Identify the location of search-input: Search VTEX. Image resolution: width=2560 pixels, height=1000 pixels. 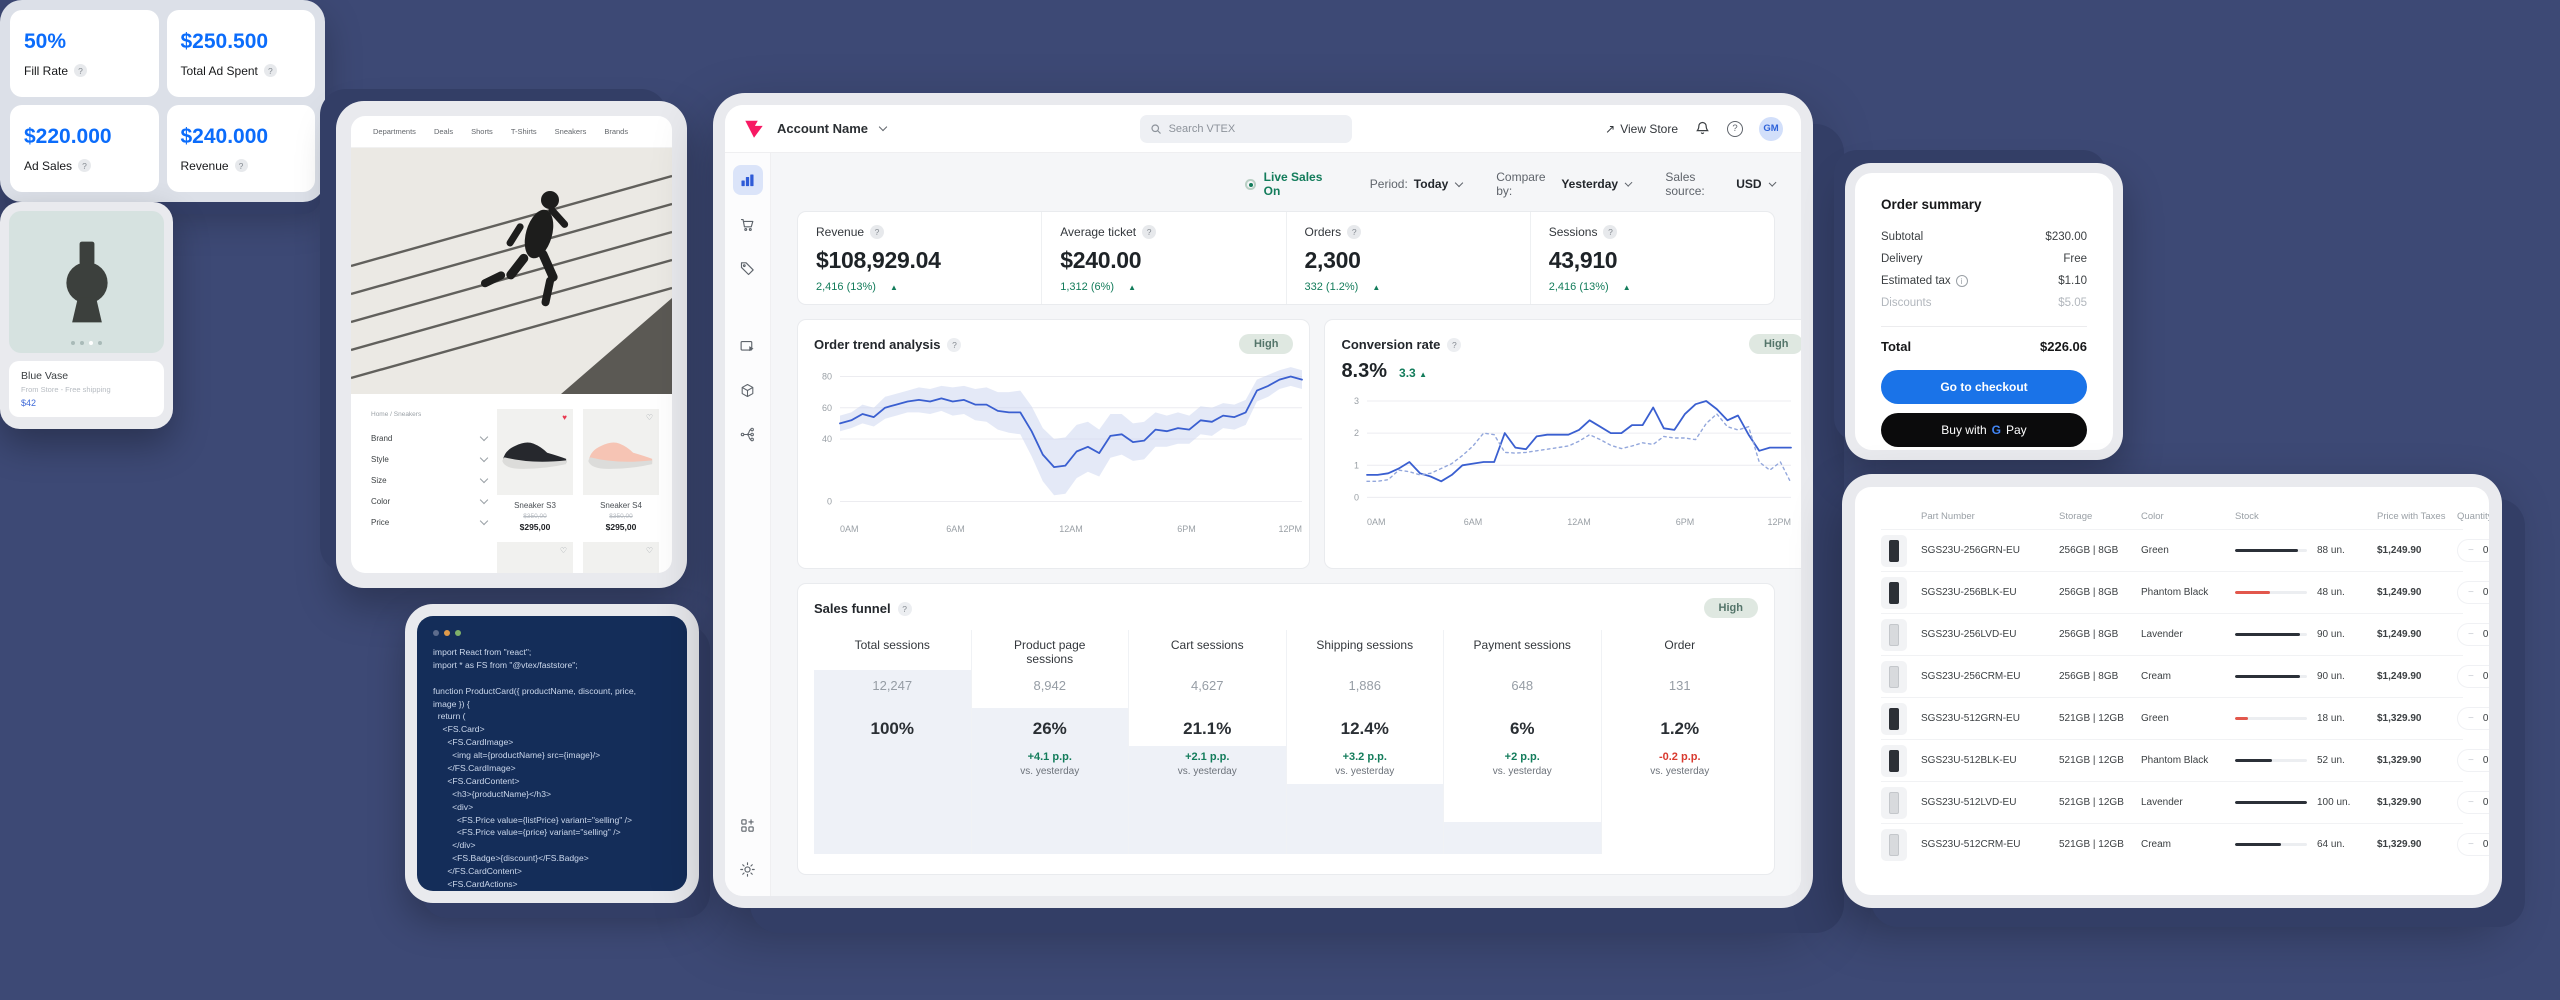
(1245, 128).